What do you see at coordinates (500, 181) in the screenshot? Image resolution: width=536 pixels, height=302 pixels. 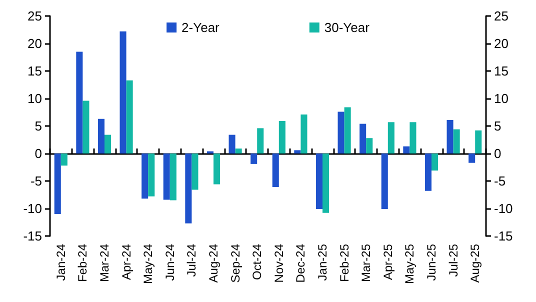 I see `y2-tick-label: -5` at bounding box center [500, 181].